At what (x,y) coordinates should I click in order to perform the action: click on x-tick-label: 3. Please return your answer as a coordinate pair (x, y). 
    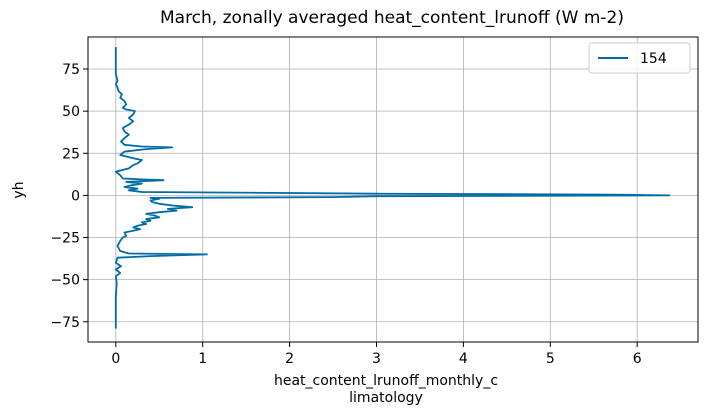
    Looking at the image, I should click on (376, 359).